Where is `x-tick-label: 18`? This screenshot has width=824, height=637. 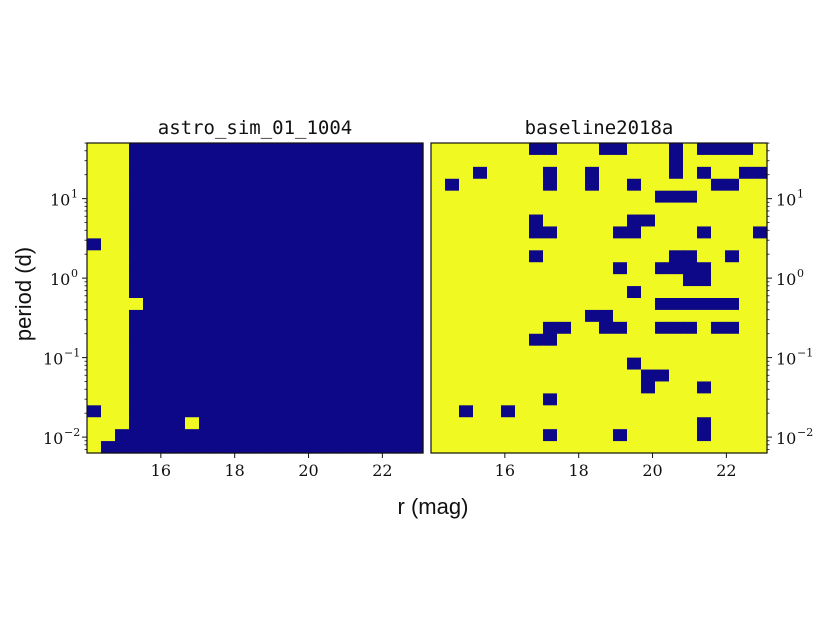
x-tick-label: 18 is located at coordinates (579, 470).